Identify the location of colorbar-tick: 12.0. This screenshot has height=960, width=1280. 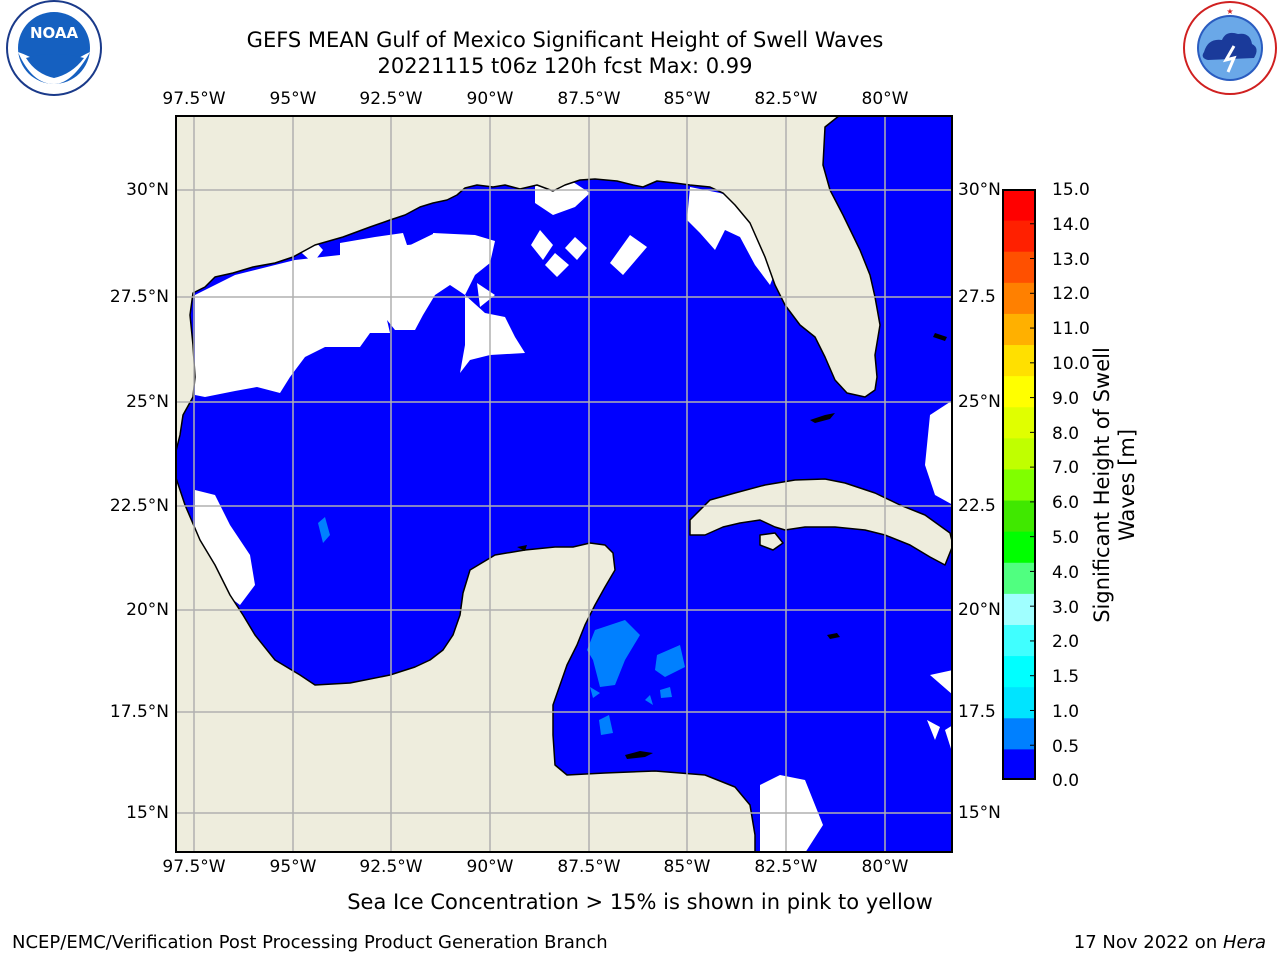
(1071, 294).